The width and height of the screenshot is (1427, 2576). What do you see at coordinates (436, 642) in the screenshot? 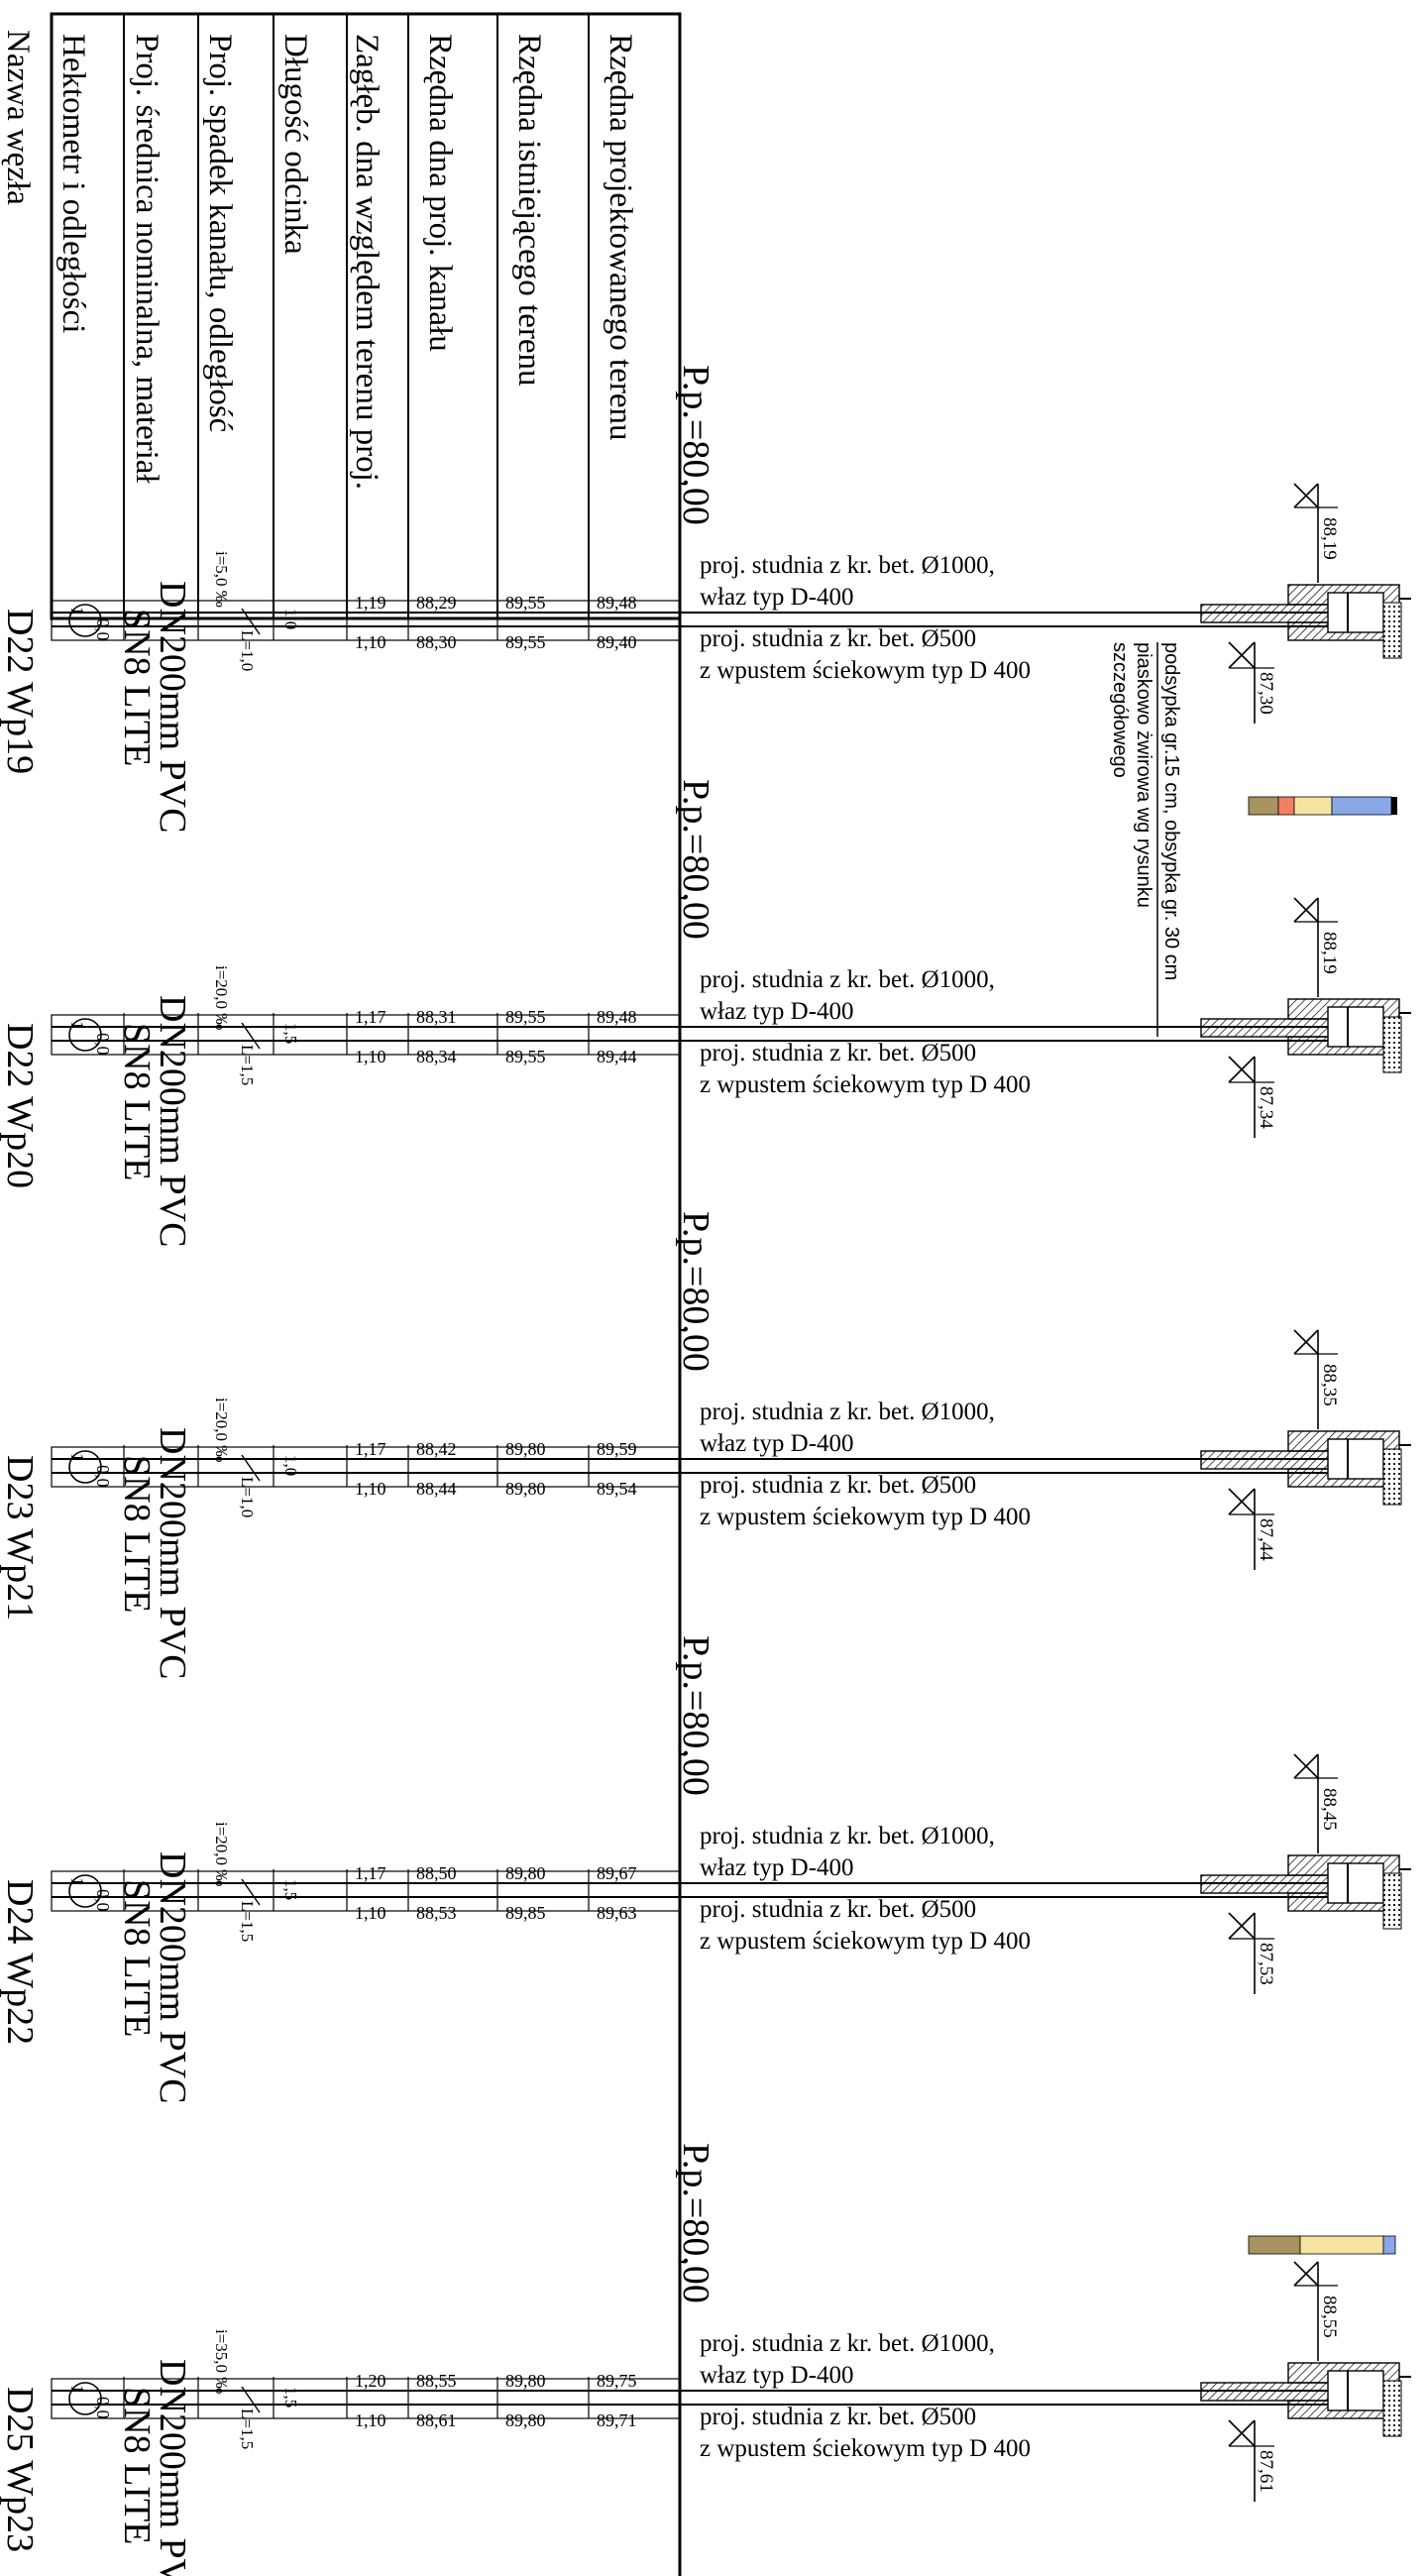
I see `invert-value-end: 88,30` at bounding box center [436, 642].